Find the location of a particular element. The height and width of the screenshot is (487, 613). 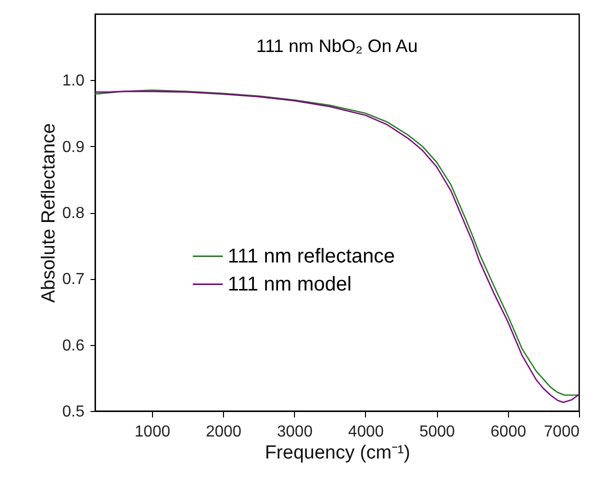

y-tick-label: 0.9 is located at coordinates (73, 147).